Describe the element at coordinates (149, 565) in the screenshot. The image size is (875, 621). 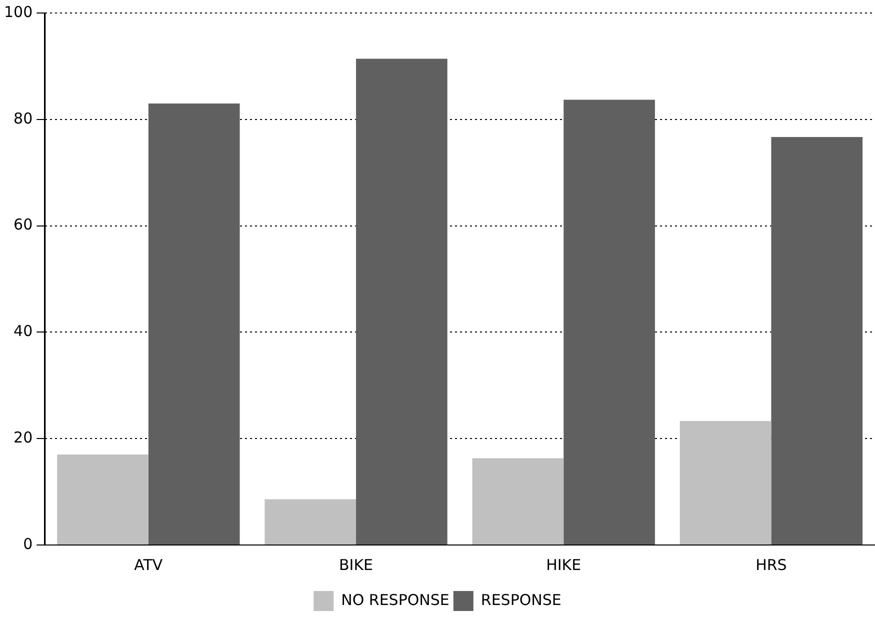
I see `x-tick-label: ATV` at that location.